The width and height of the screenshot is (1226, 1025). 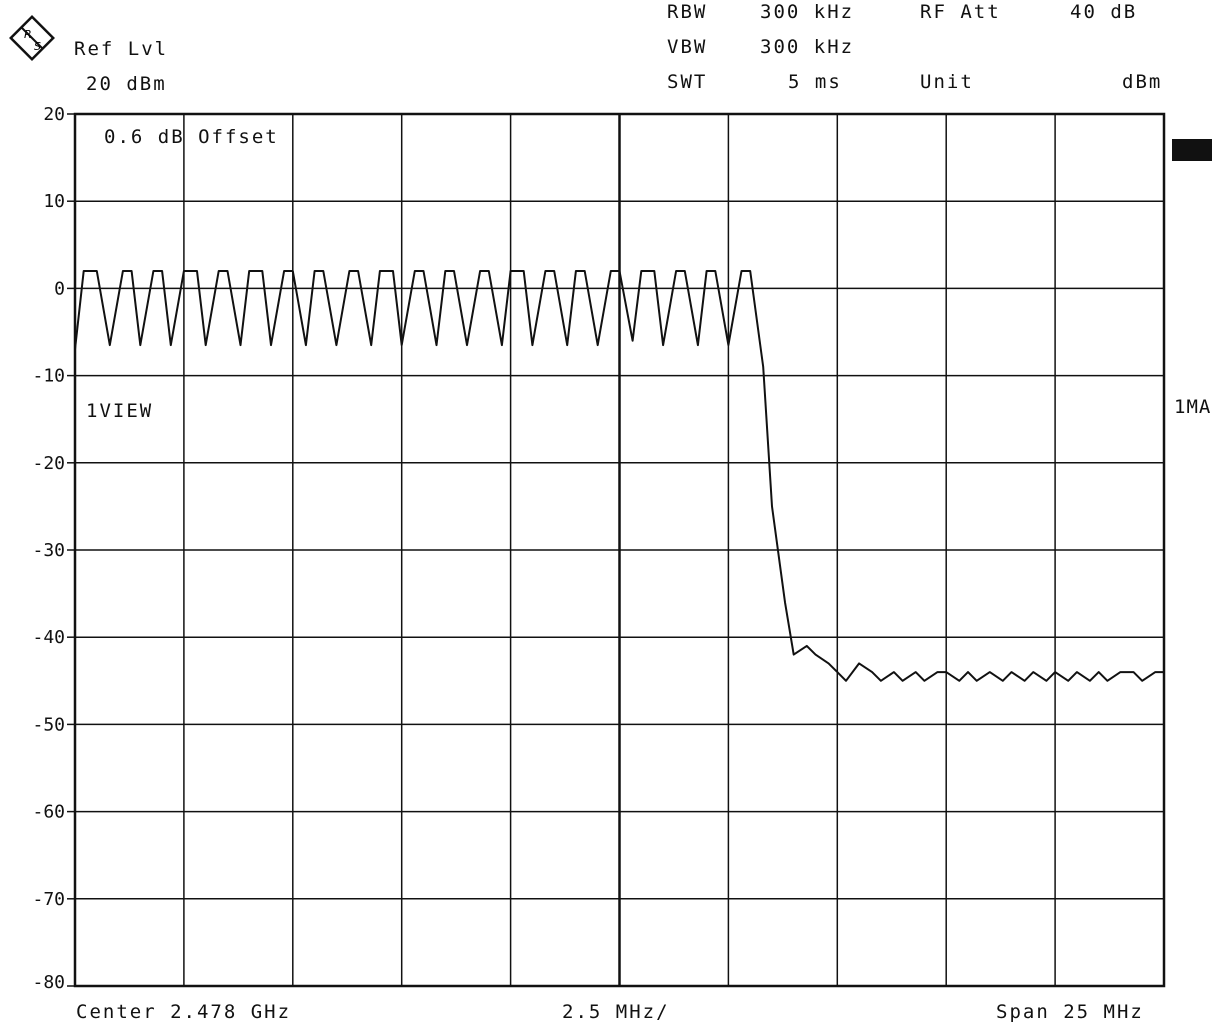 I want to click on y-tick-label: -70, so click(x=48, y=899).